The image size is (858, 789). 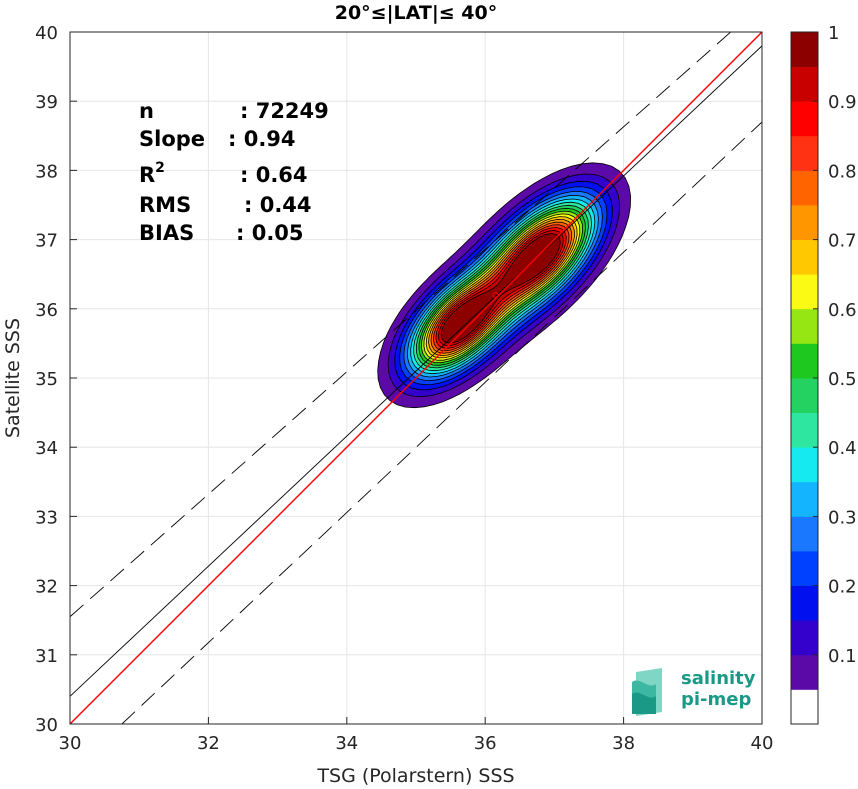 I want to click on stat-value: : 0.05, so click(x=270, y=233).